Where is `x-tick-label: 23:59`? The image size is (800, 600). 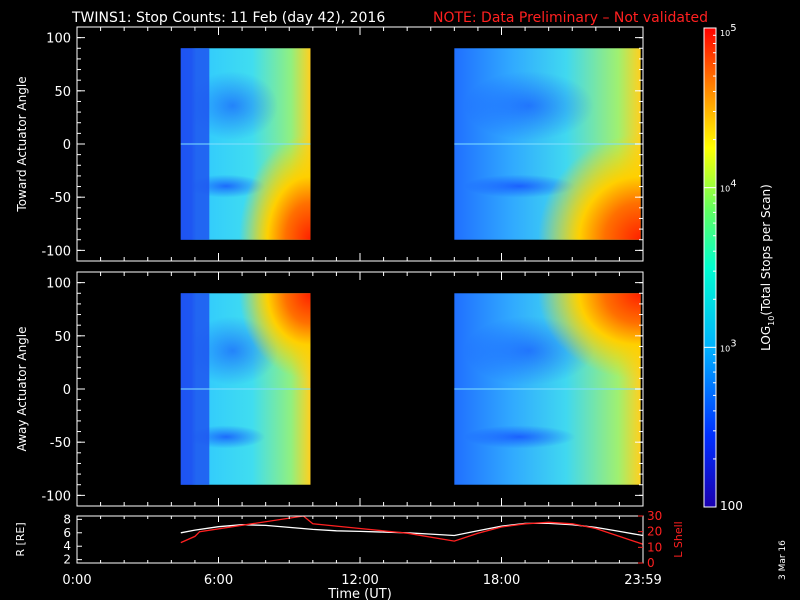 x-tick-label: 23:59 is located at coordinates (642, 580).